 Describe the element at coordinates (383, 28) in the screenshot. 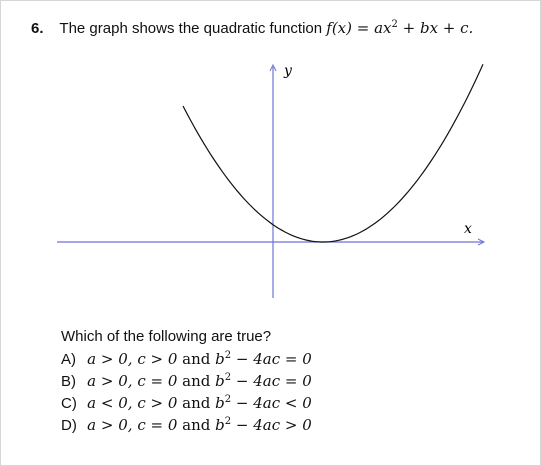

I see `function-rhs-a: ax` at that location.